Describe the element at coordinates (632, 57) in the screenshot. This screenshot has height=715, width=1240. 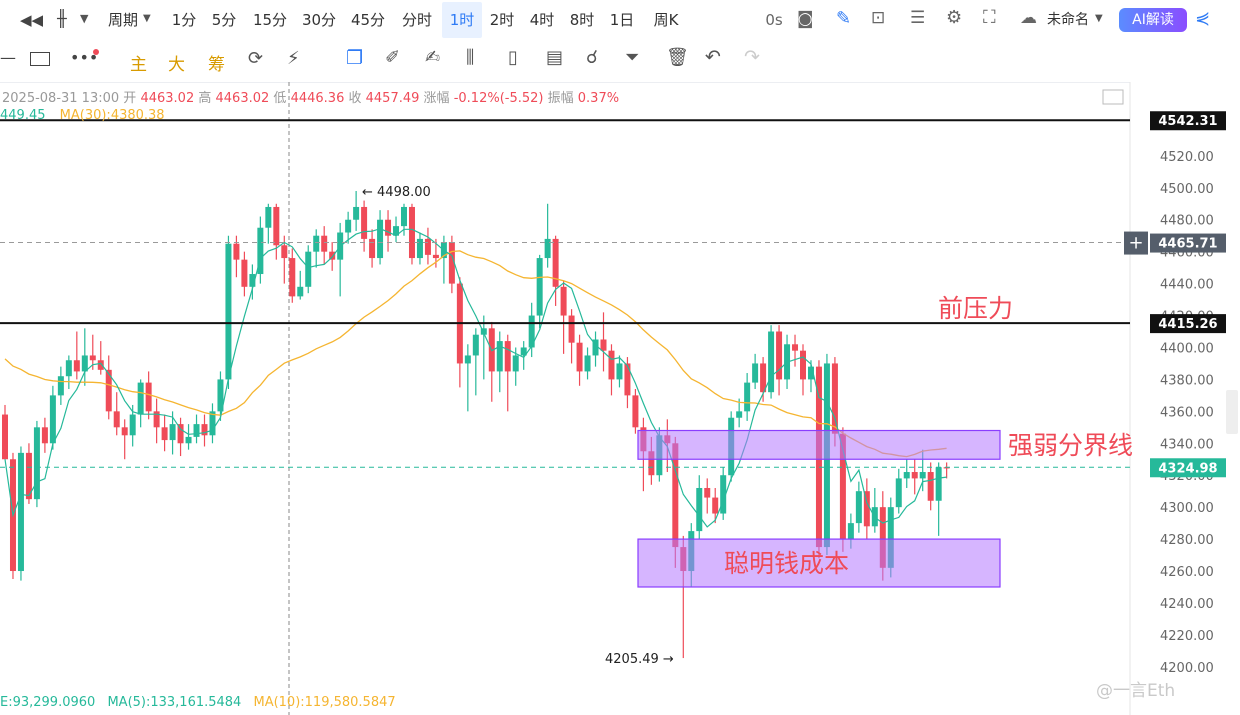
I see `filter-icon: ⏷` at that location.